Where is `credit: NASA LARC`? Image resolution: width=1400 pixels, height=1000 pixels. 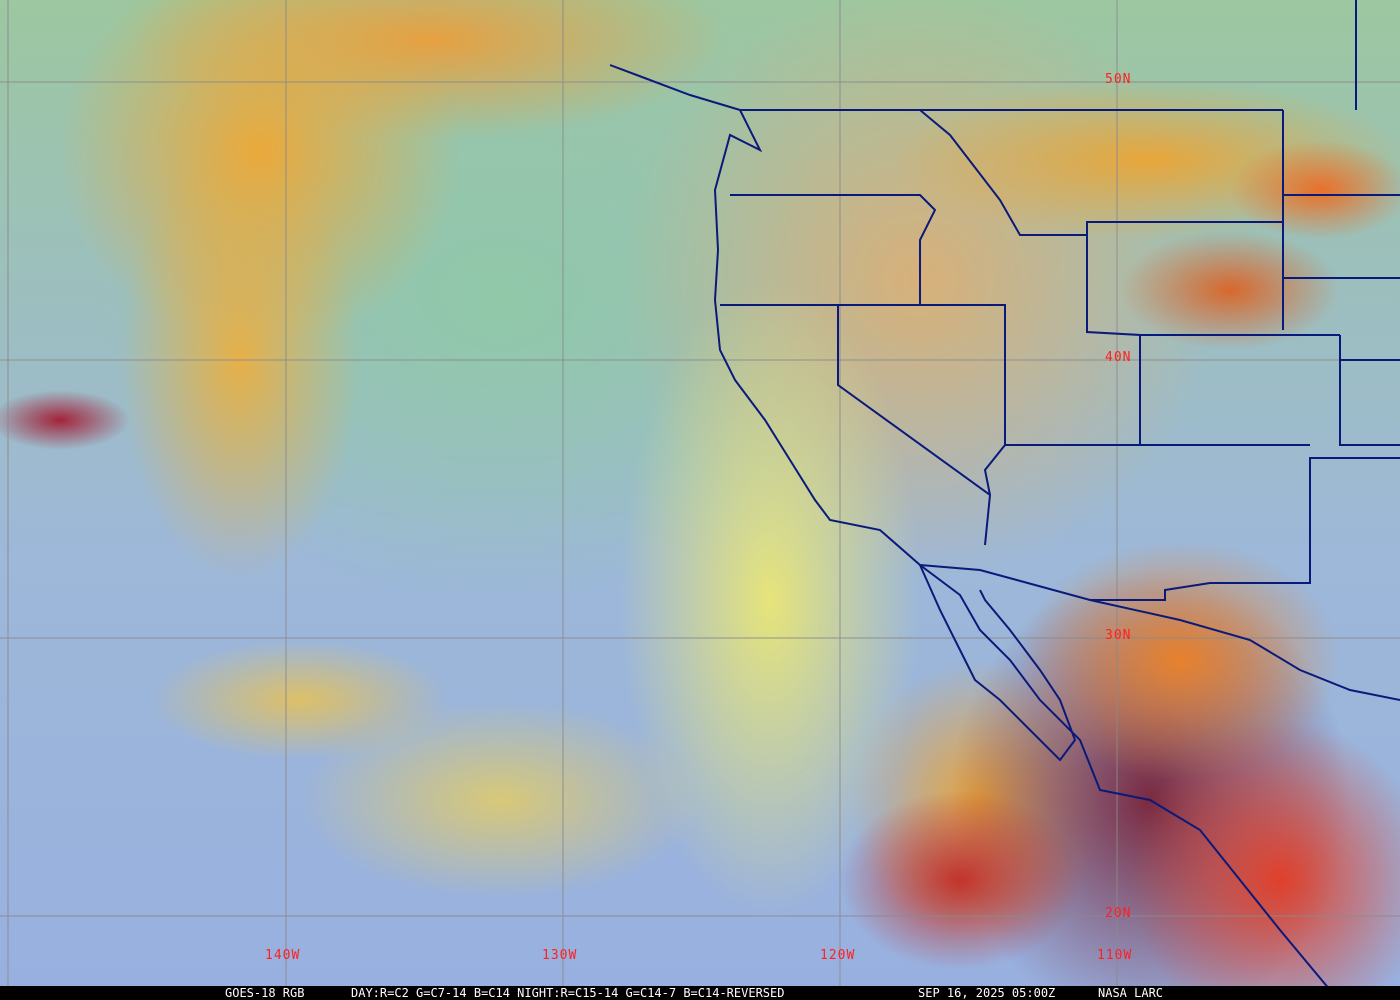
credit: NASA LARC is located at coordinates (1131, 993).